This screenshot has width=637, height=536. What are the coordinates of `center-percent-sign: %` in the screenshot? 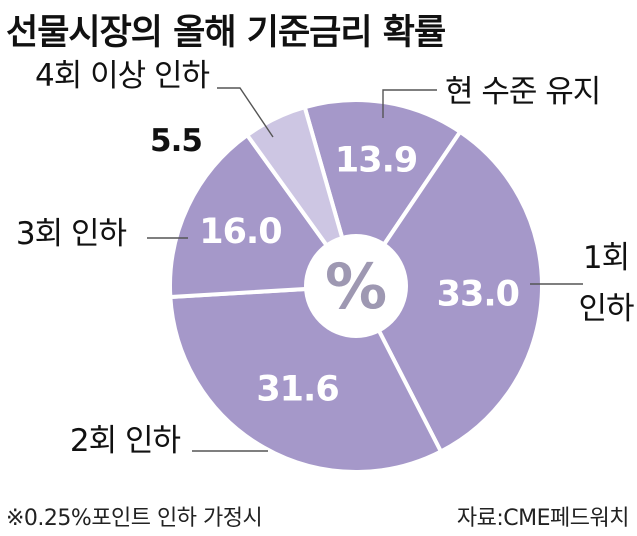 It's located at (356, 286).